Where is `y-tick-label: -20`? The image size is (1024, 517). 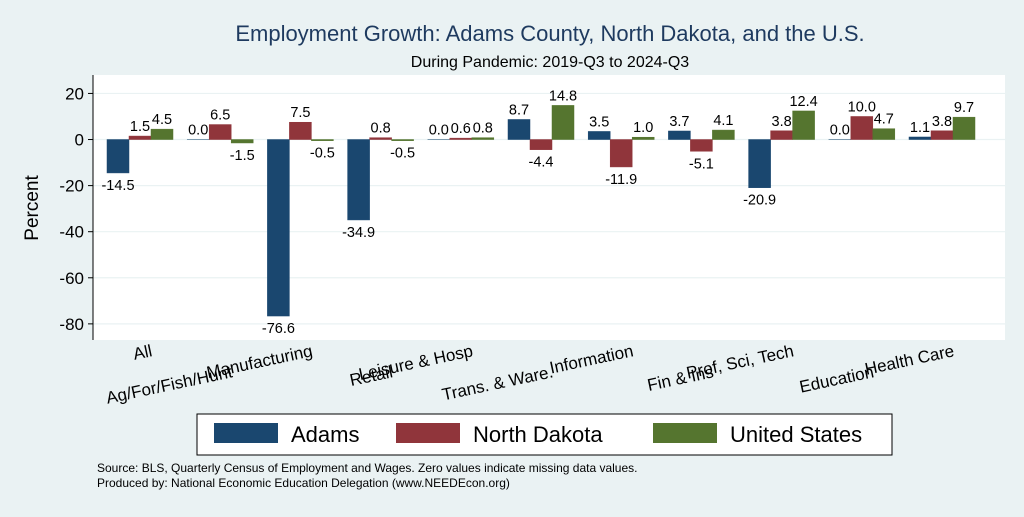 y-tick-label: -20 is located at coordinates (71, 186).